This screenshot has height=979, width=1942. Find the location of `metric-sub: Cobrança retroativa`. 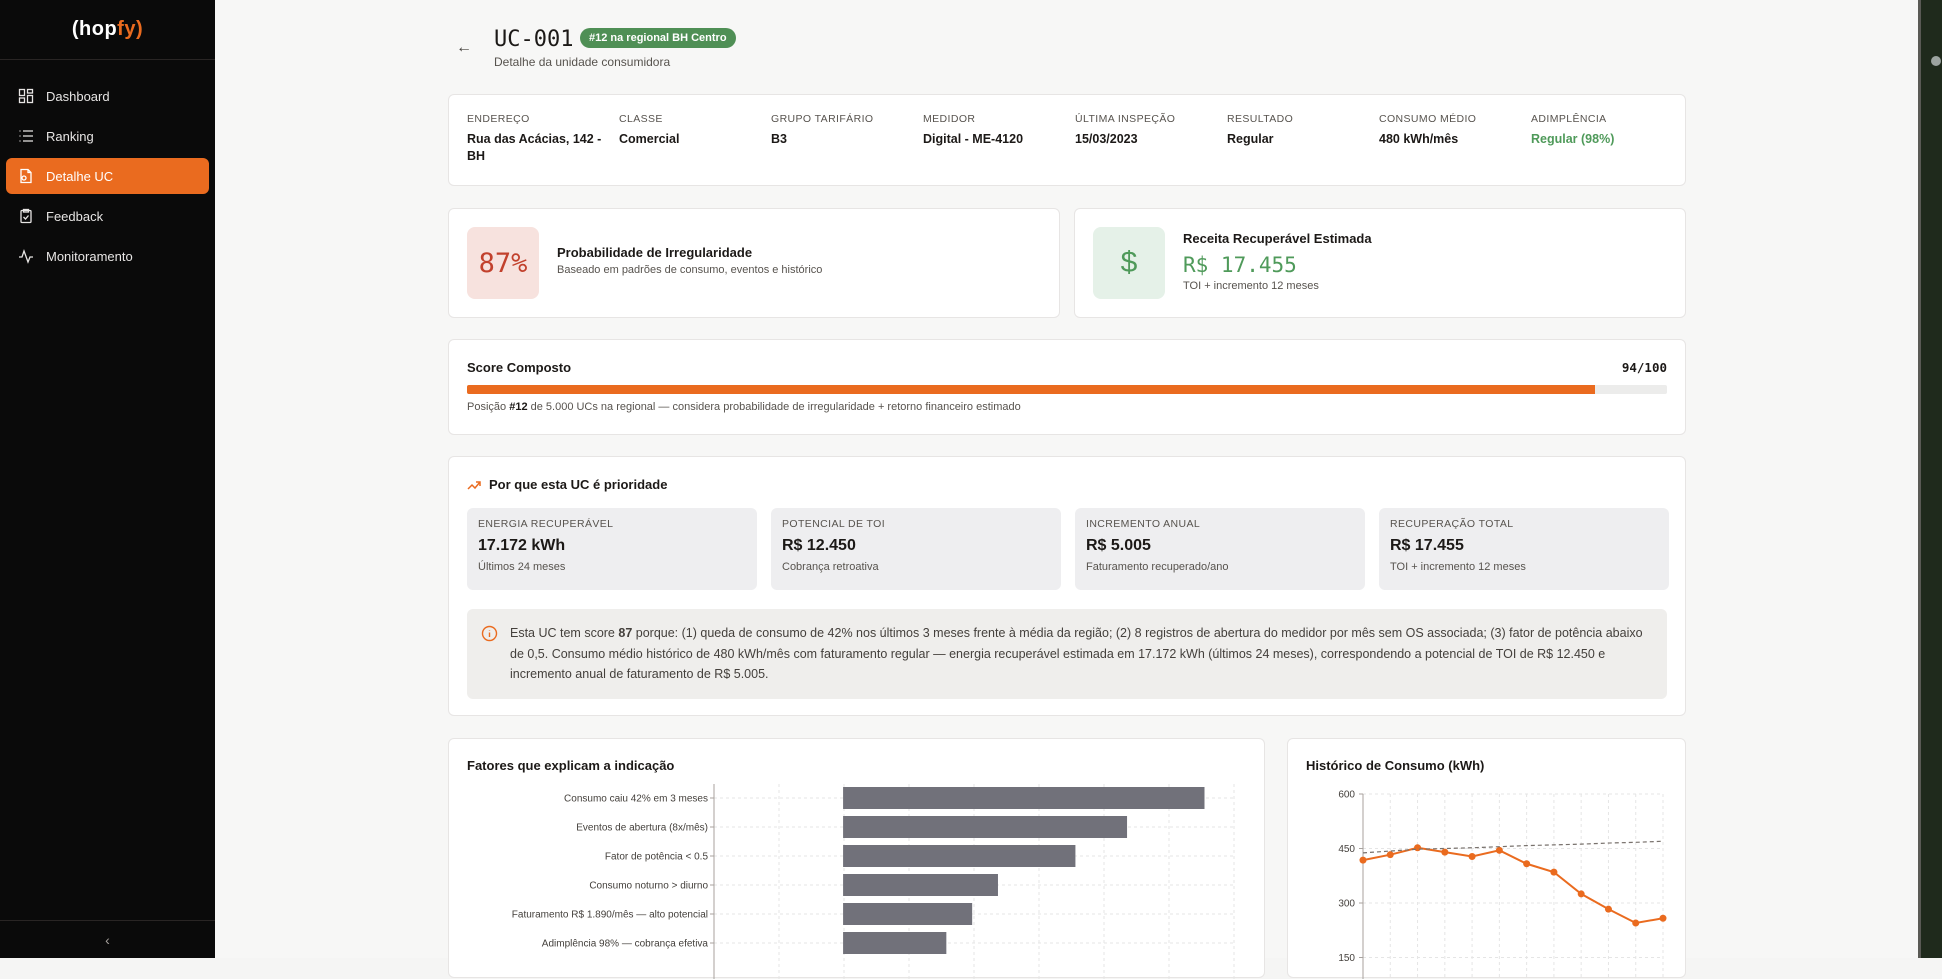

metric-sub: Cobrança retroativa is located at coordinates (830, 567).